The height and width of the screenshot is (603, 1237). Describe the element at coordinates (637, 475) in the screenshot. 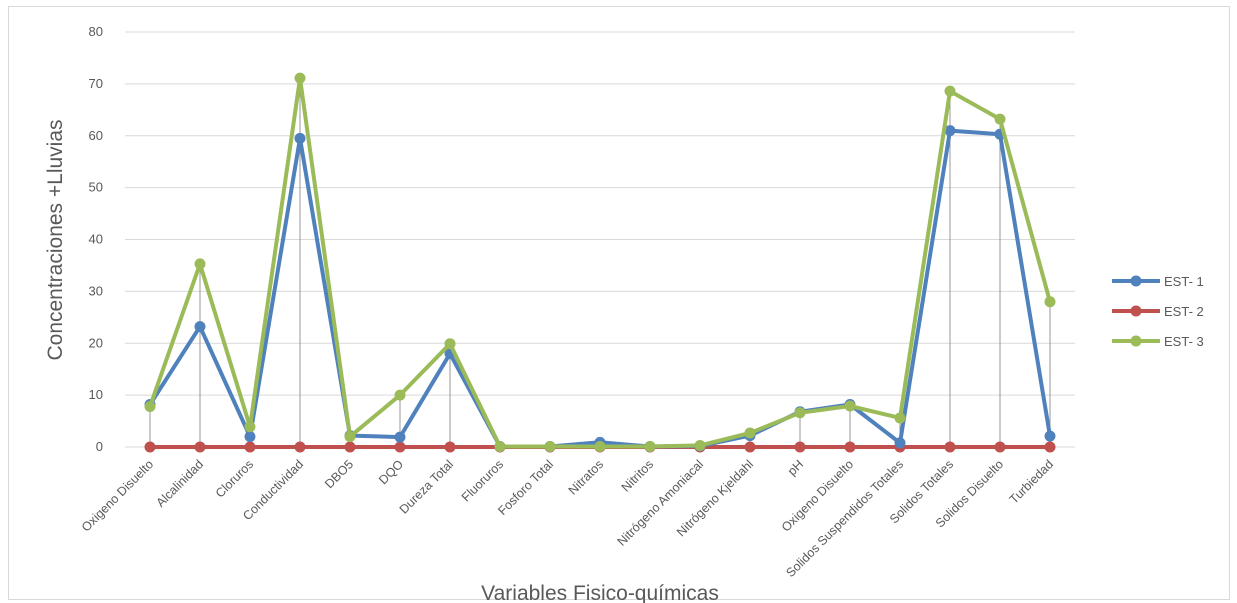

I see `x-tick-label: Nitritos` at that location.